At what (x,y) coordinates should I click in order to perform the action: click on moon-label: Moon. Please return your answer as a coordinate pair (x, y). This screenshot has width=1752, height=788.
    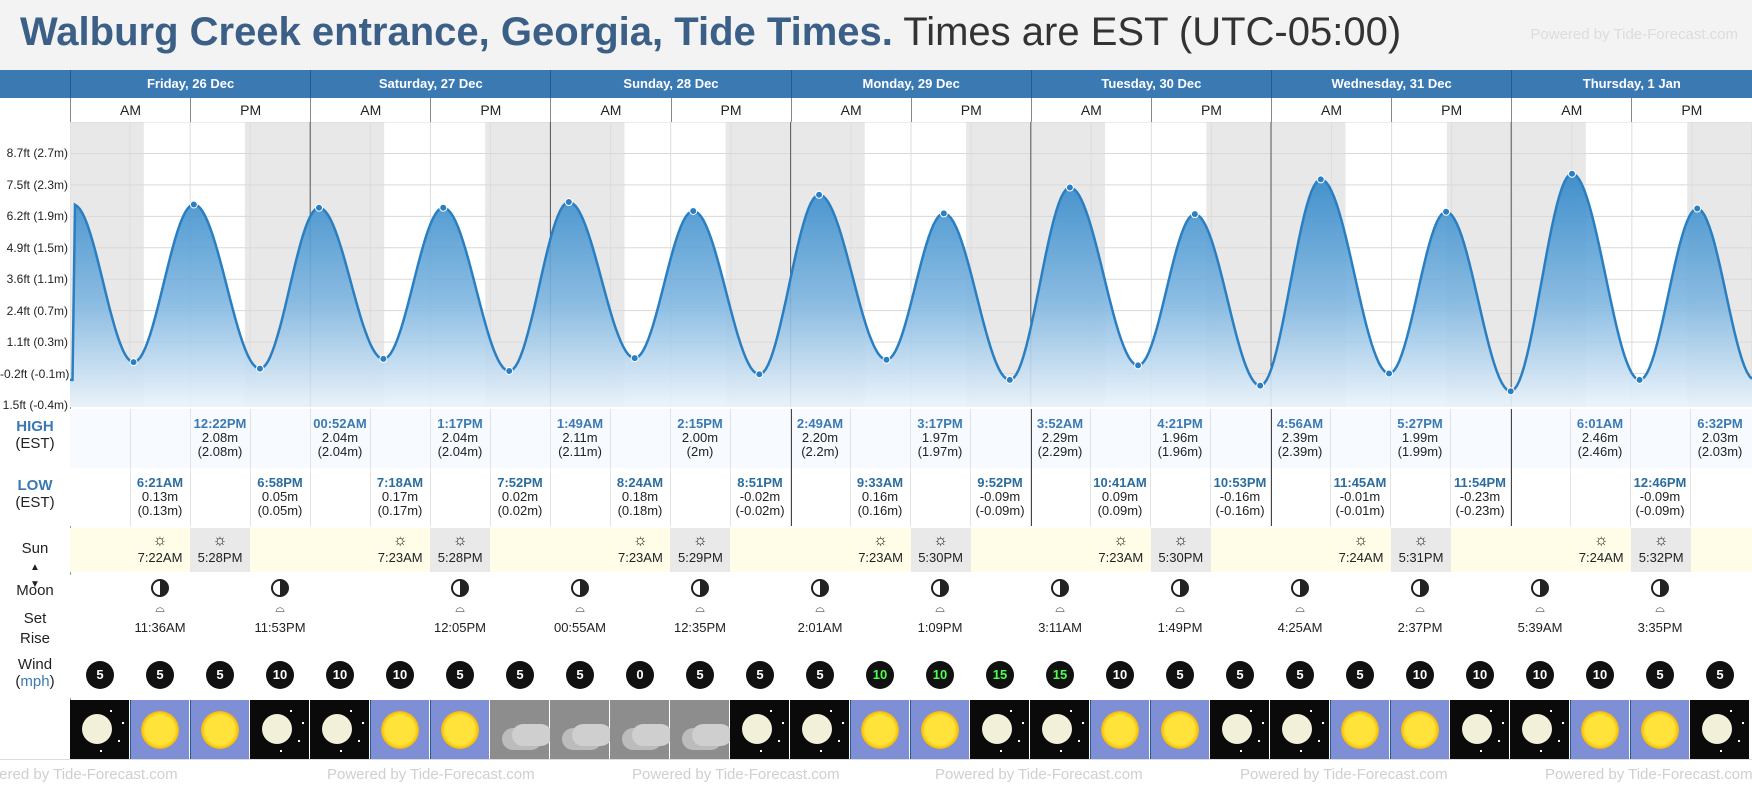
    Looking at the image, I should click on (35, 590).